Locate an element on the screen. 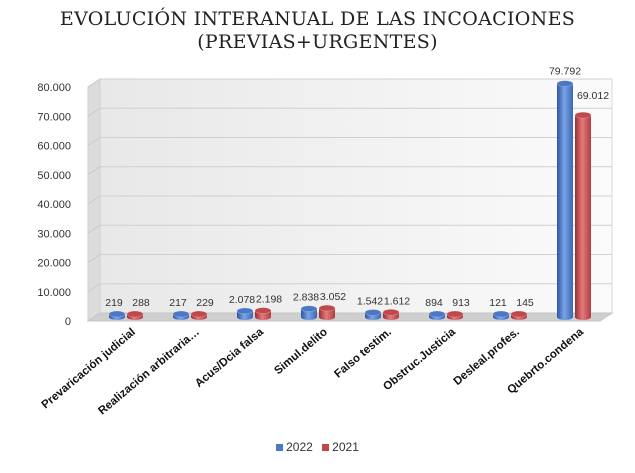 The width and height of the screenshot is (635, 473). y-tick-label: 40.000 is located at coordinates (54, 205).